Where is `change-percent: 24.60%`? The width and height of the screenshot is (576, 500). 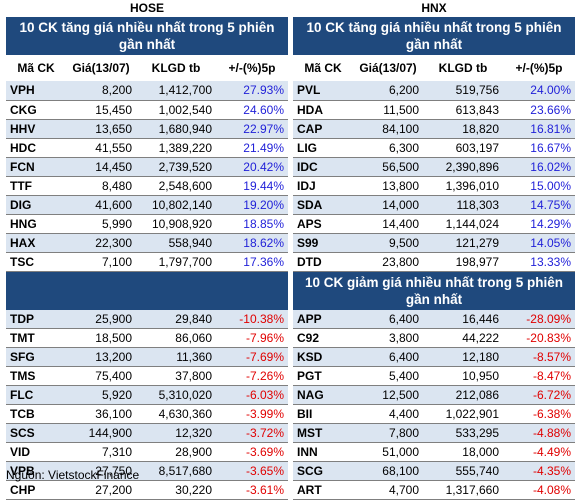
change-percent: 24.60% is located at coordinates (252, 109).